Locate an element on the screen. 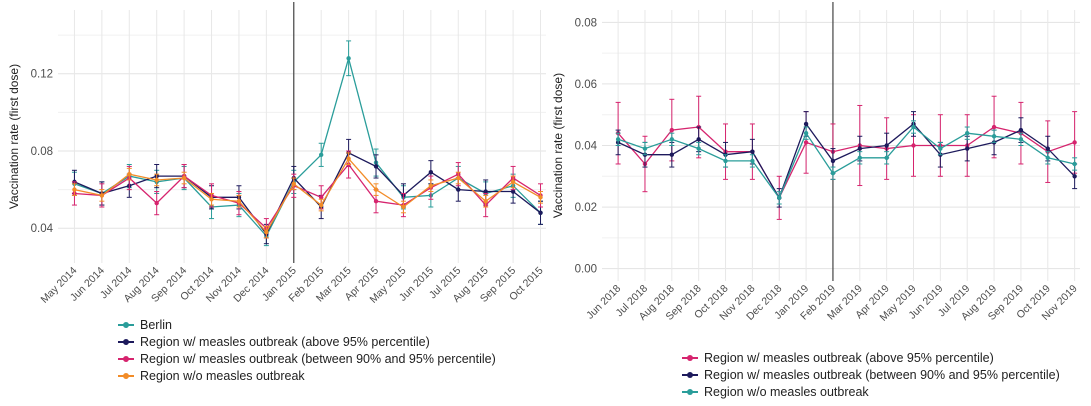 The image size is (1091, 406). legend-label: Berlin is located at coordinates (156, 325).